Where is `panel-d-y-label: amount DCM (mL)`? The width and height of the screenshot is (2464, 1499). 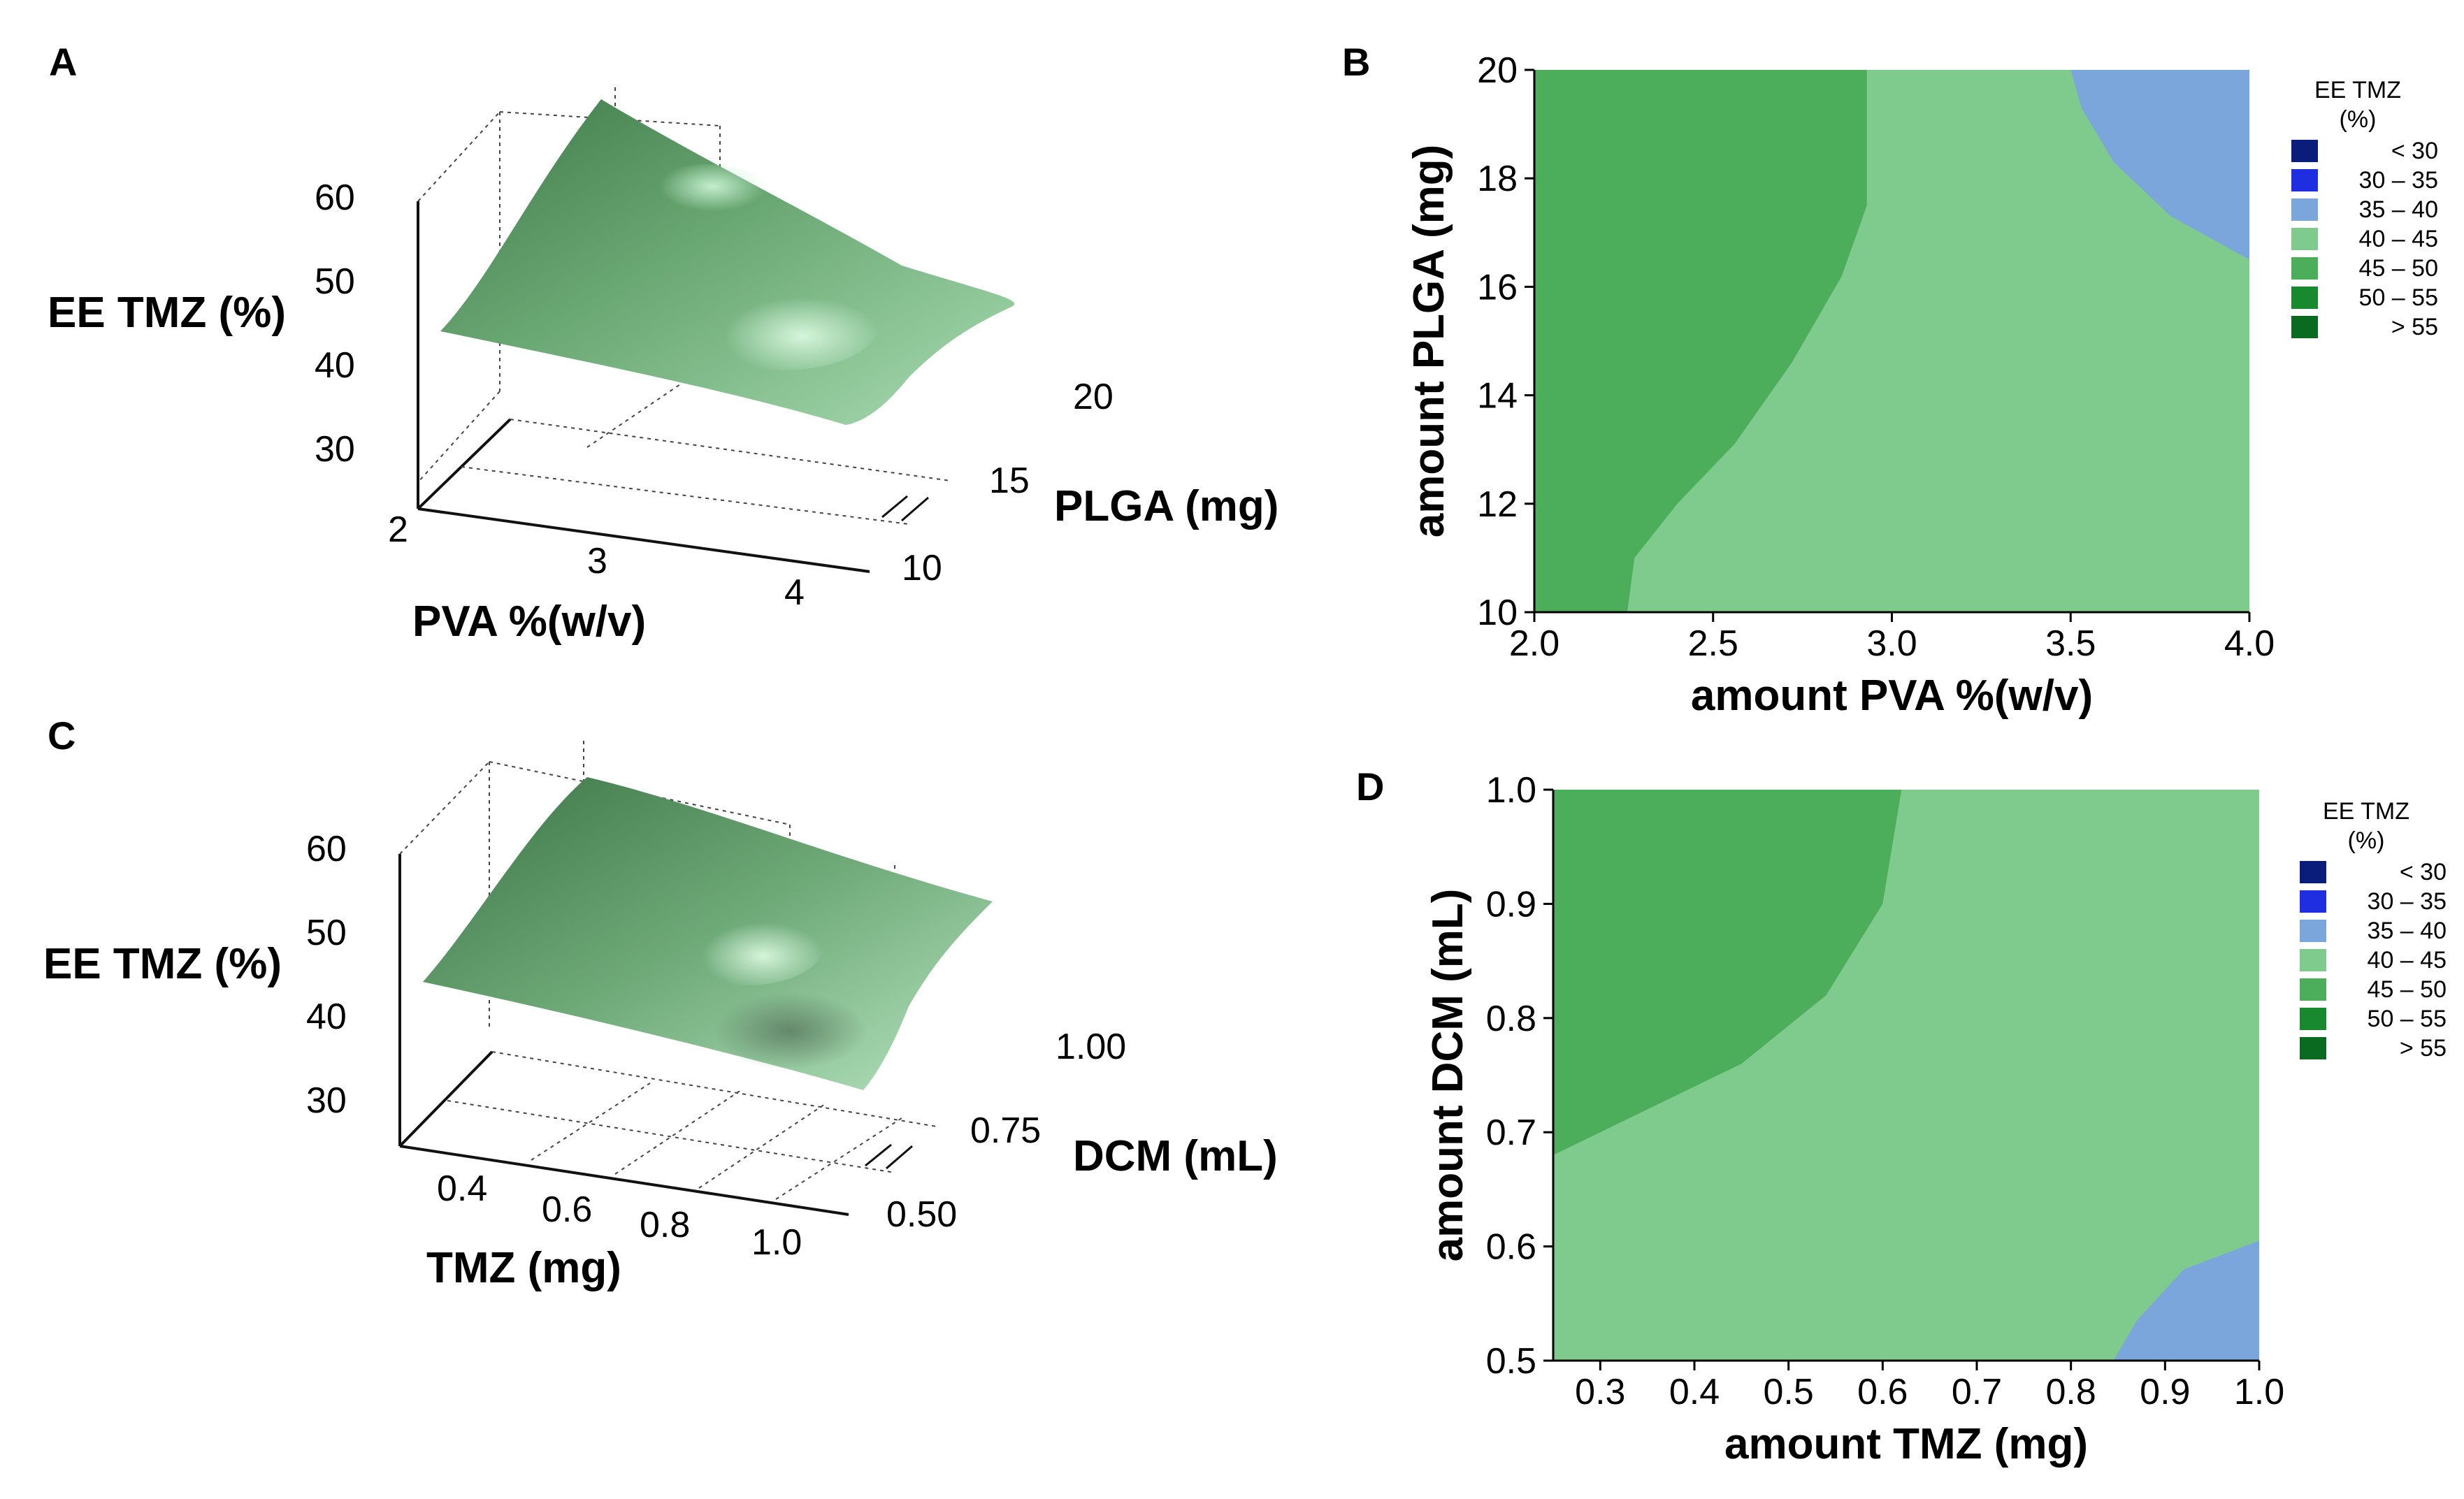 panel-d-y-label: amount DCM (mL) is located at coordinates (1448, 1075).